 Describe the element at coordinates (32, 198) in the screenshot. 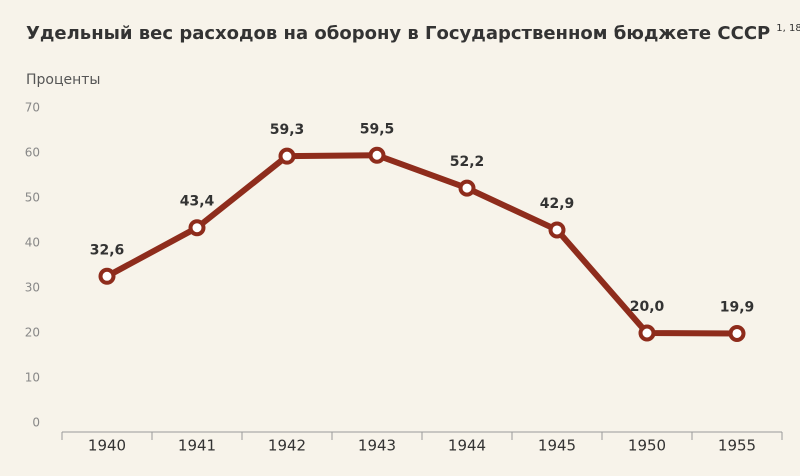

I see `y-tick-label: 50` at that location.